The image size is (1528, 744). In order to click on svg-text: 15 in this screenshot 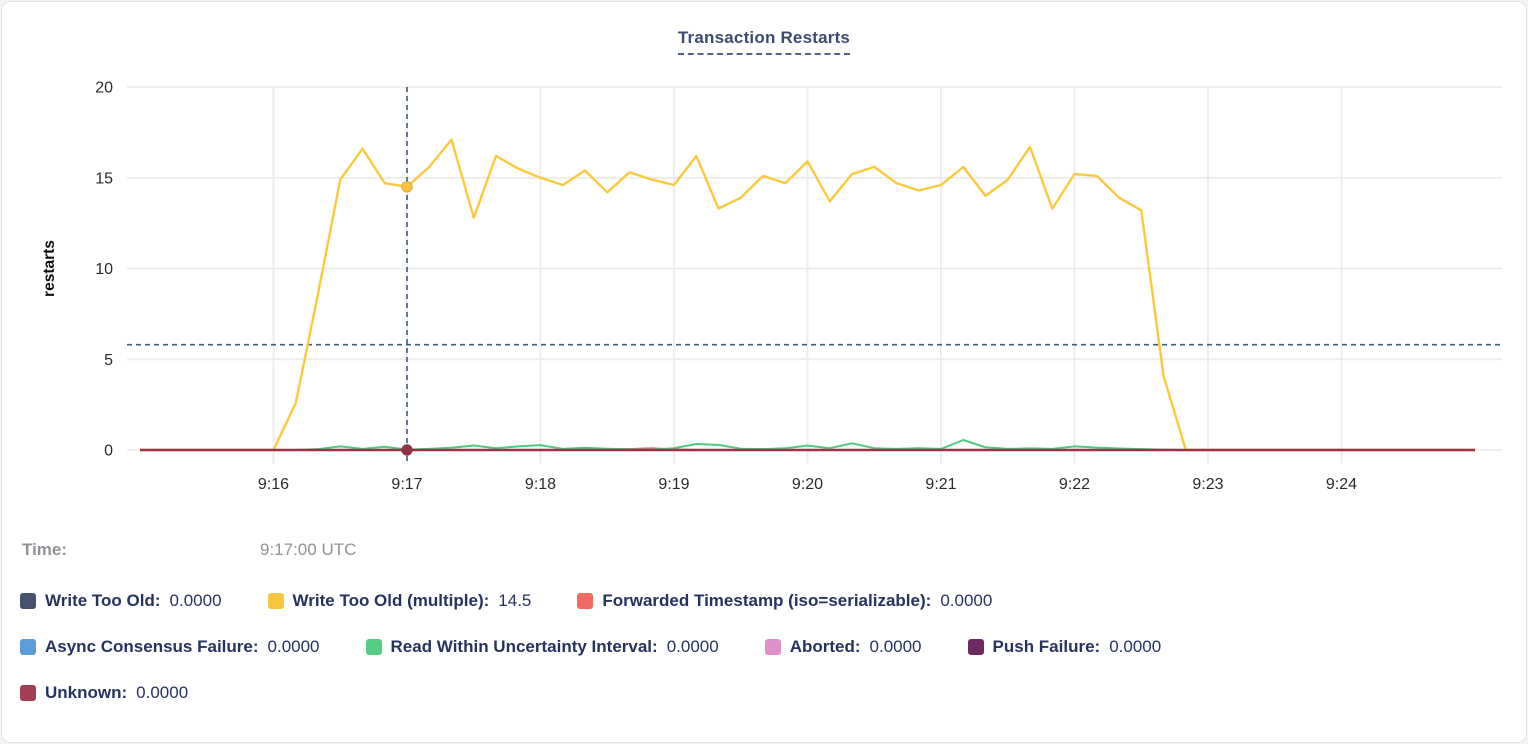, I will do `click(104, 178)`.